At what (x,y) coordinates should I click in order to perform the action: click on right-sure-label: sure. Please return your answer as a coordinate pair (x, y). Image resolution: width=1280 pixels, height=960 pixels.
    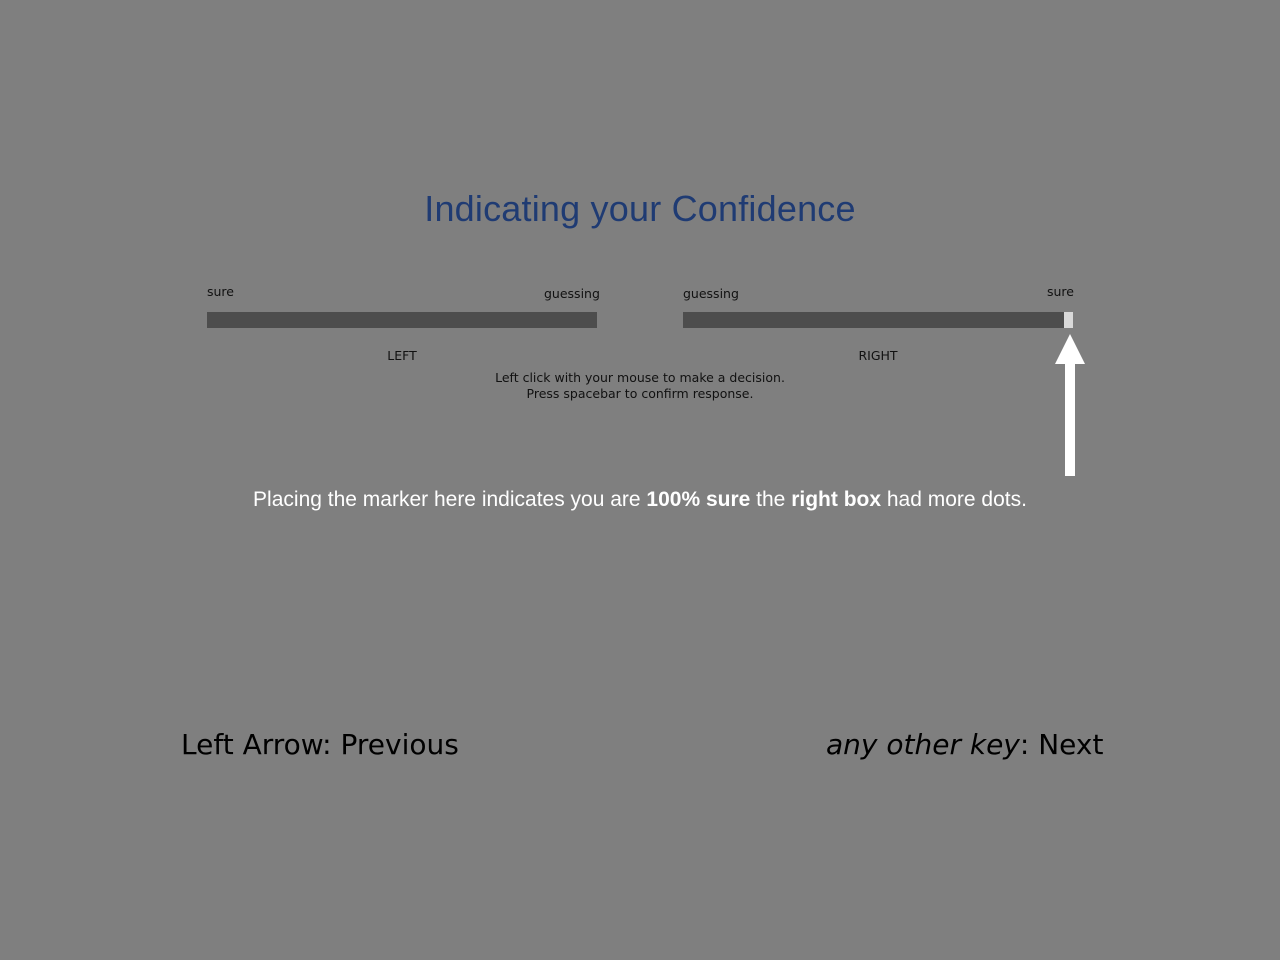
    Looking at the image, I should click on (1060, 291).